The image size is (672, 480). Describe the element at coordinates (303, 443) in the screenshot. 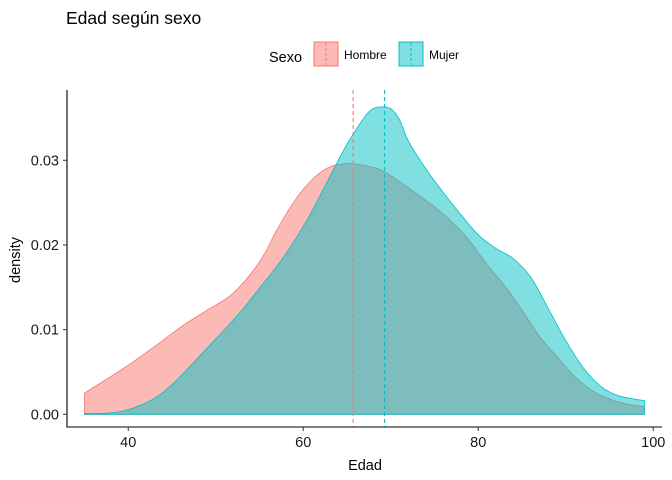

I see `x-tick-label: 60` at that location.